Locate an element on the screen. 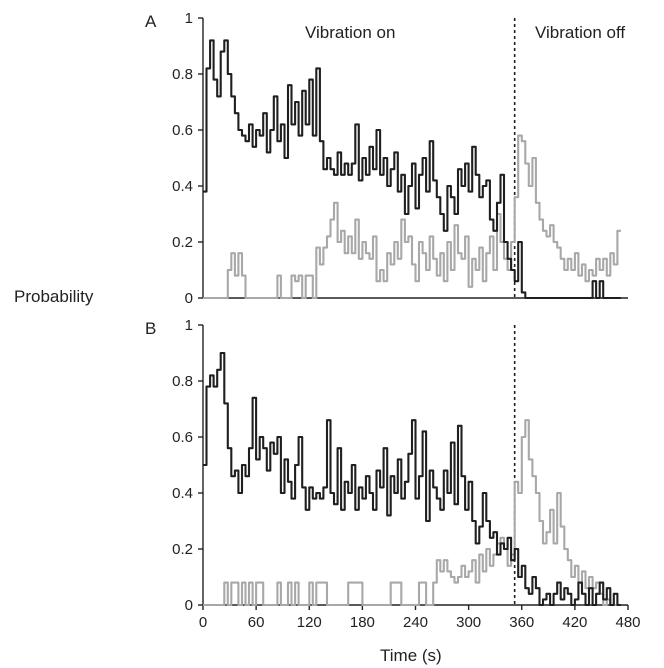 The width and height of the screenshot is (664, 668). x-tick-label: 420 is located at coordinates (574, 622).